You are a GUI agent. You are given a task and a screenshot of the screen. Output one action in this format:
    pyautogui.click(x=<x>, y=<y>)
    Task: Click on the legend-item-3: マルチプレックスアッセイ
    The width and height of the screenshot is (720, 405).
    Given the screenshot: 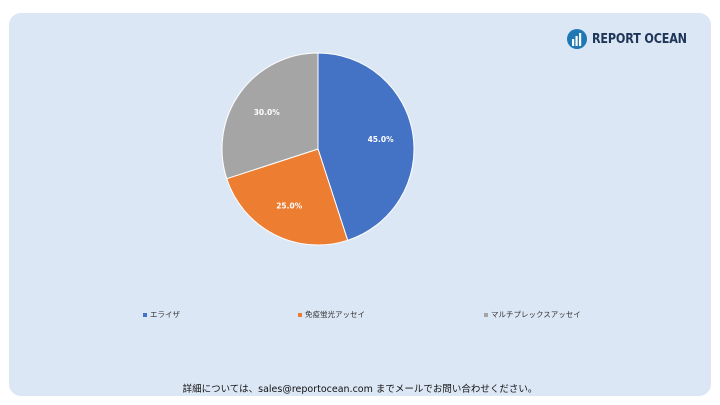 What is the action you would take?
    pyautogui.click(x=532, y=314)
    